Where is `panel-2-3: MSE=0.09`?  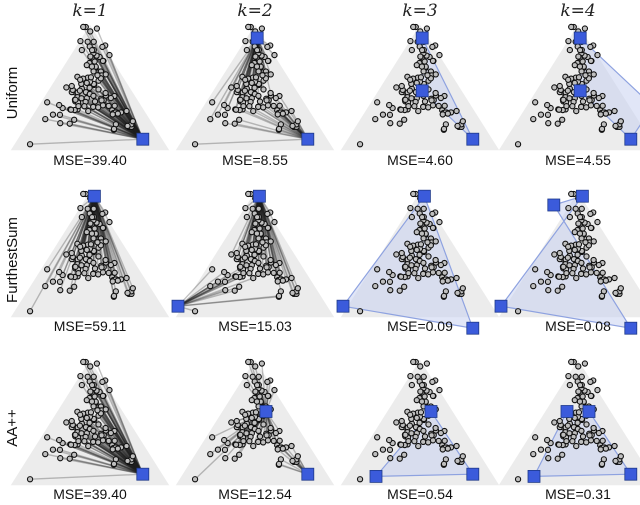
panel-2-3: MSE=0.09 is located at coordinates (418, 262).